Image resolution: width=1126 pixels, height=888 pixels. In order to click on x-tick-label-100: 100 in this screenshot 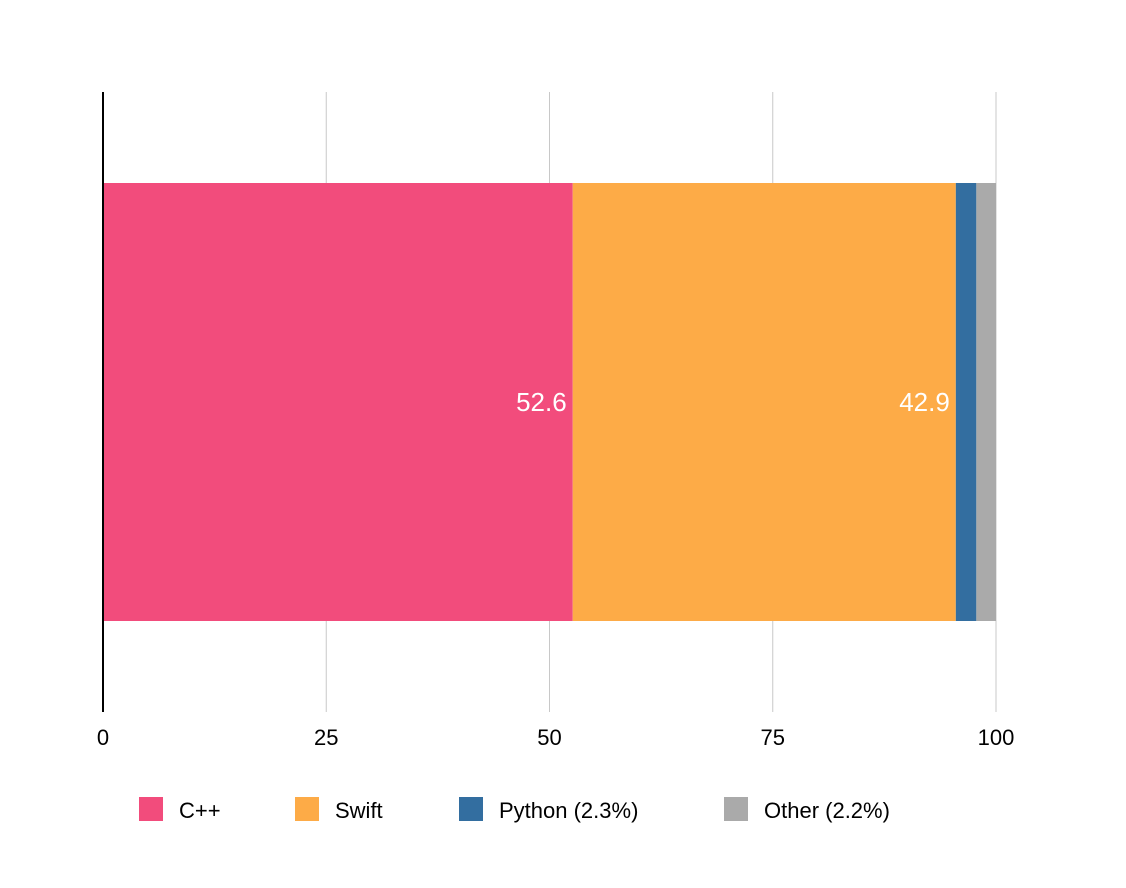, I will do `click(996, 737)`.